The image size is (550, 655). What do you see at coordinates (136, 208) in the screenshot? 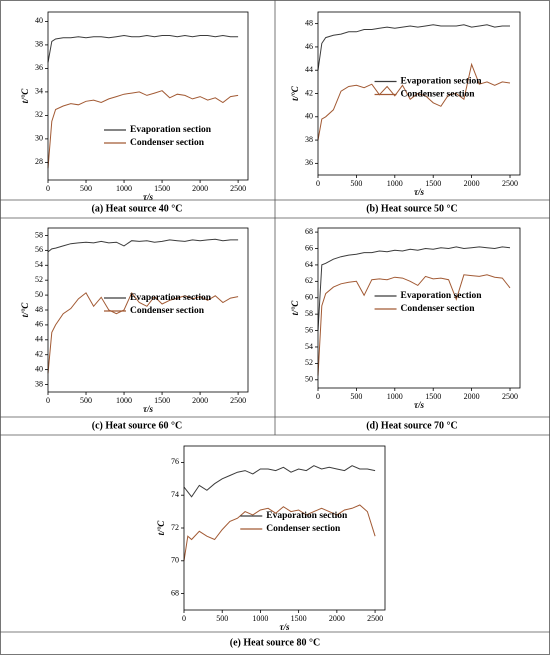
I see `panel-caption: (a) Heat source 40 °C` at bounding box center [136, 208].